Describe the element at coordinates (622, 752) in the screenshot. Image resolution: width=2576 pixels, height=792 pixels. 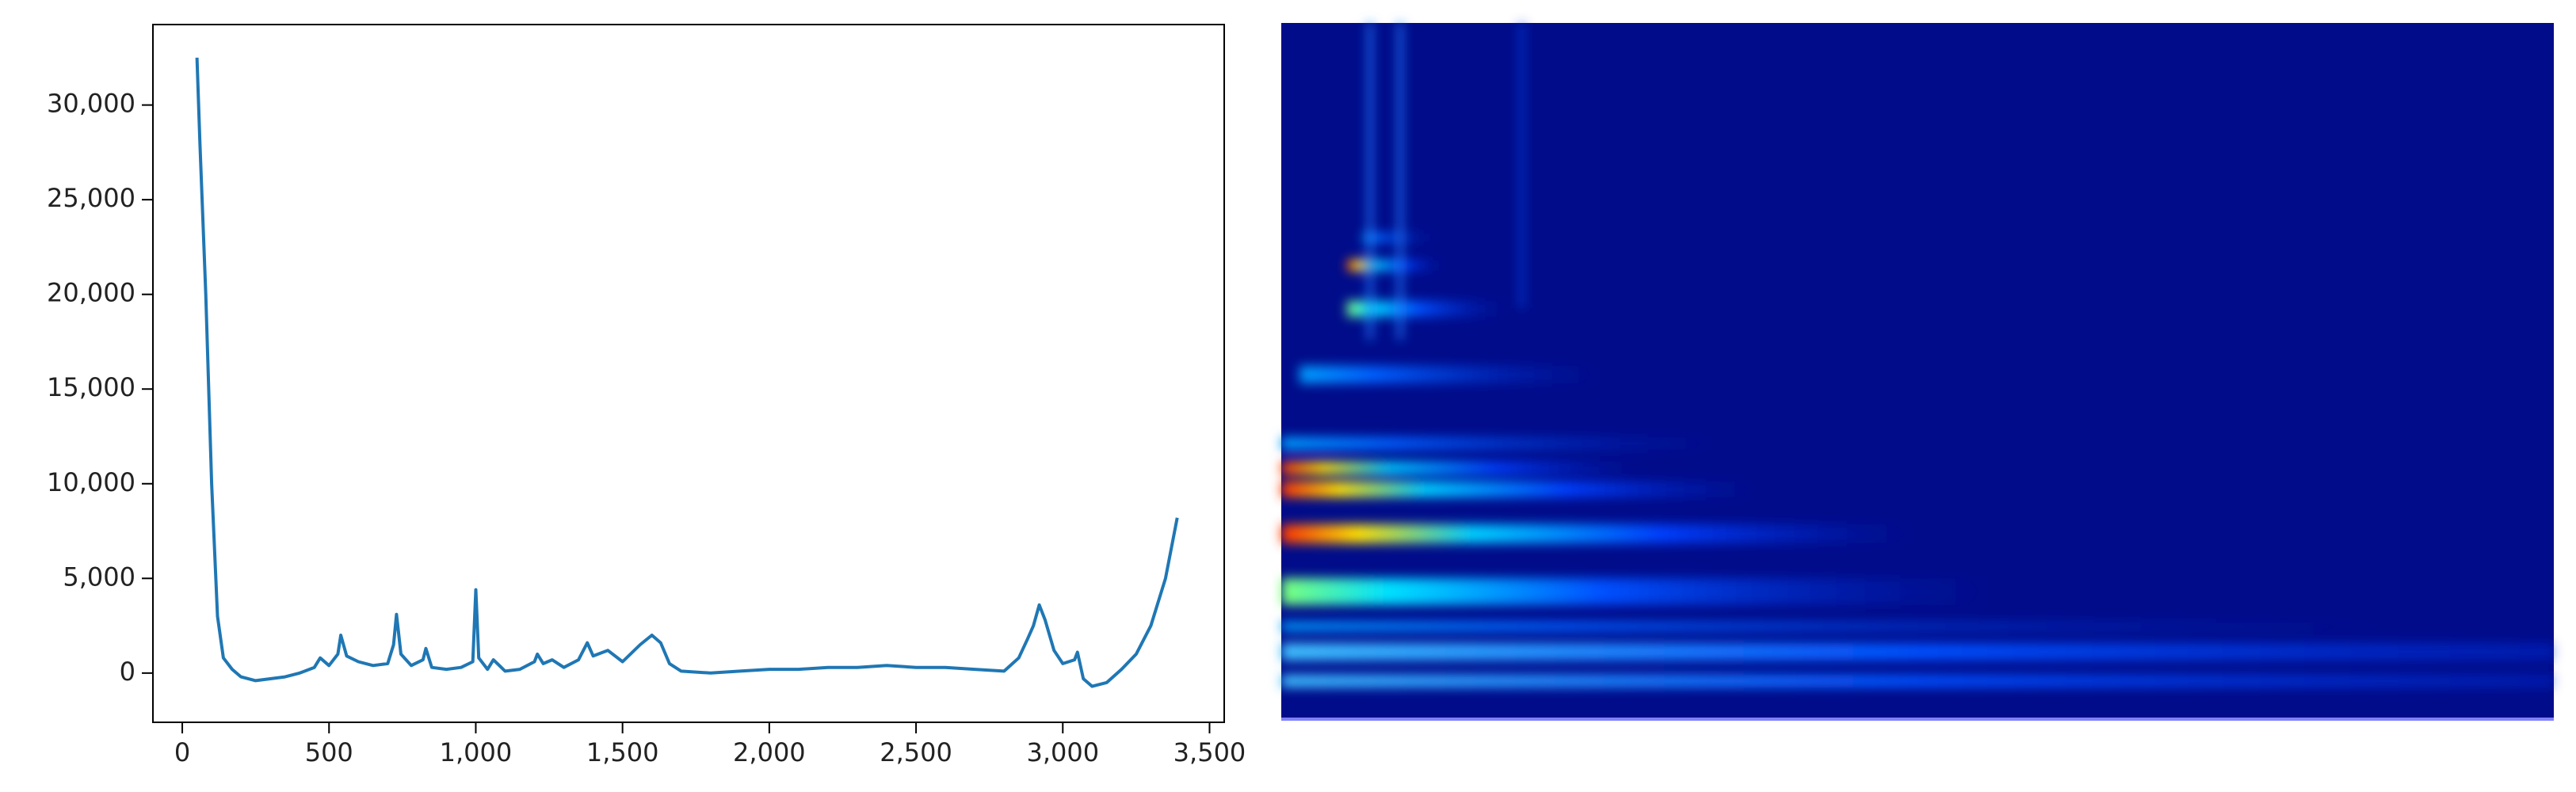
I see `x-tick-label: 1,500` at that location.